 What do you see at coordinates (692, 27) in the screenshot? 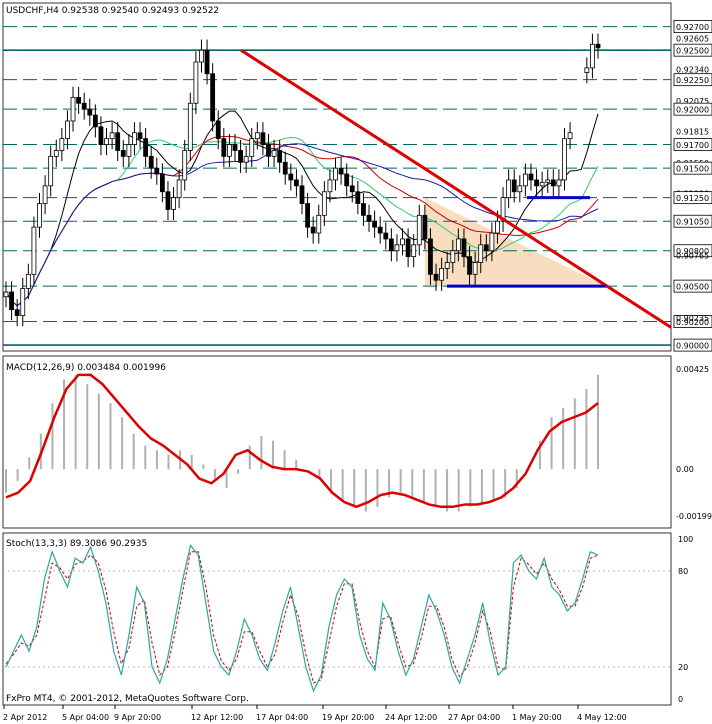
I see `price-axis-label: 0.92700` at bounding box center [692, 27].